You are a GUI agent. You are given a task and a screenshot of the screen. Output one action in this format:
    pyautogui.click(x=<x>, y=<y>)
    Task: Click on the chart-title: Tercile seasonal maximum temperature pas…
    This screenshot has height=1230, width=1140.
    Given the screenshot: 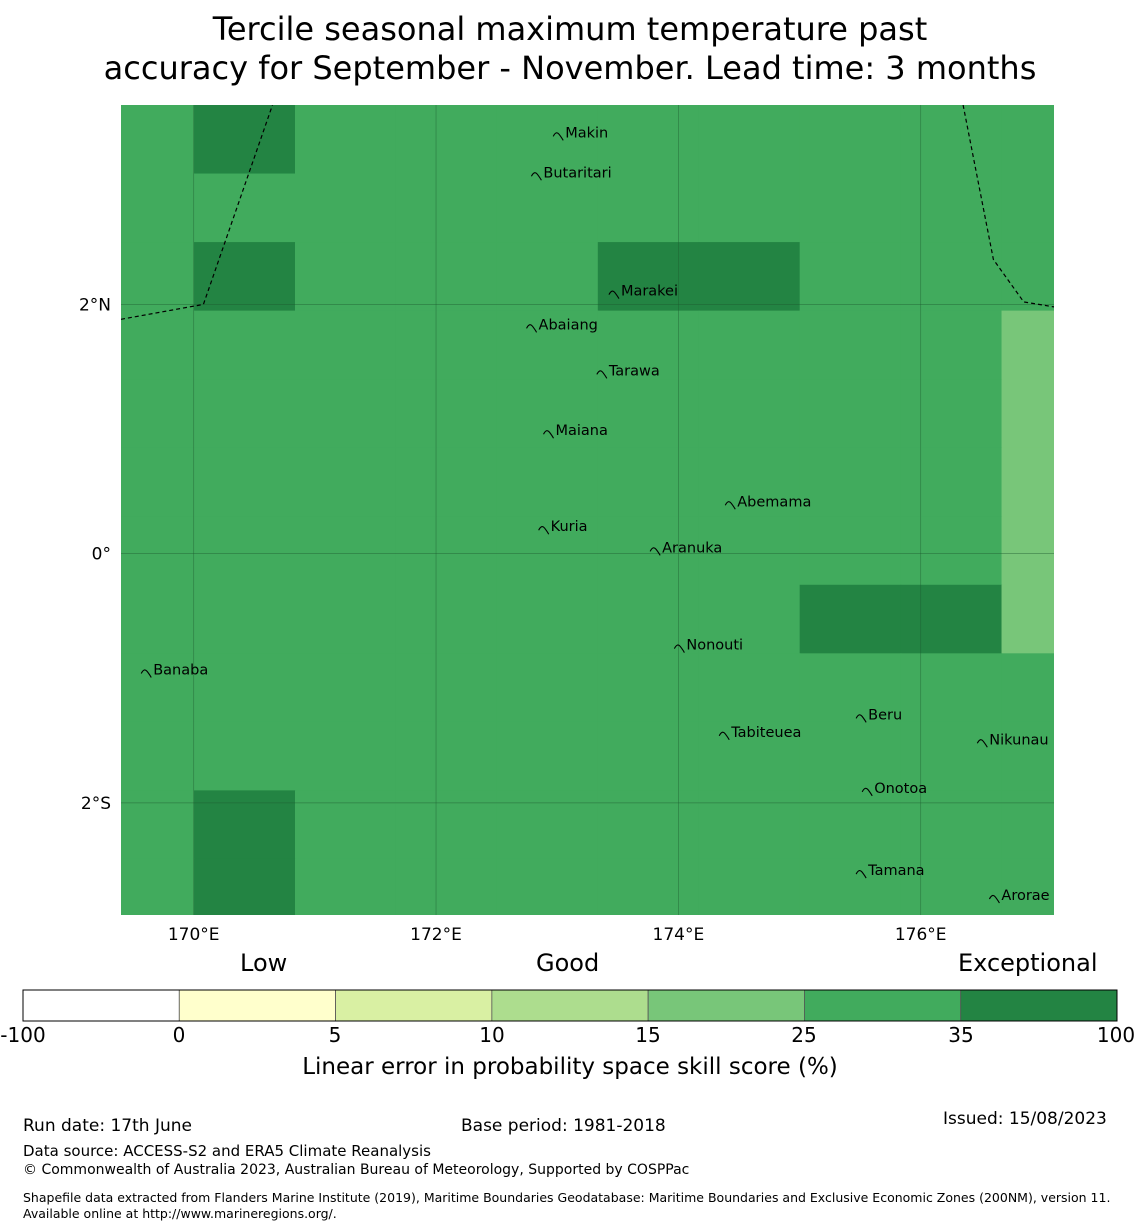 What is the action you would take?
    pyautogui.click(x=570, y=49)
    